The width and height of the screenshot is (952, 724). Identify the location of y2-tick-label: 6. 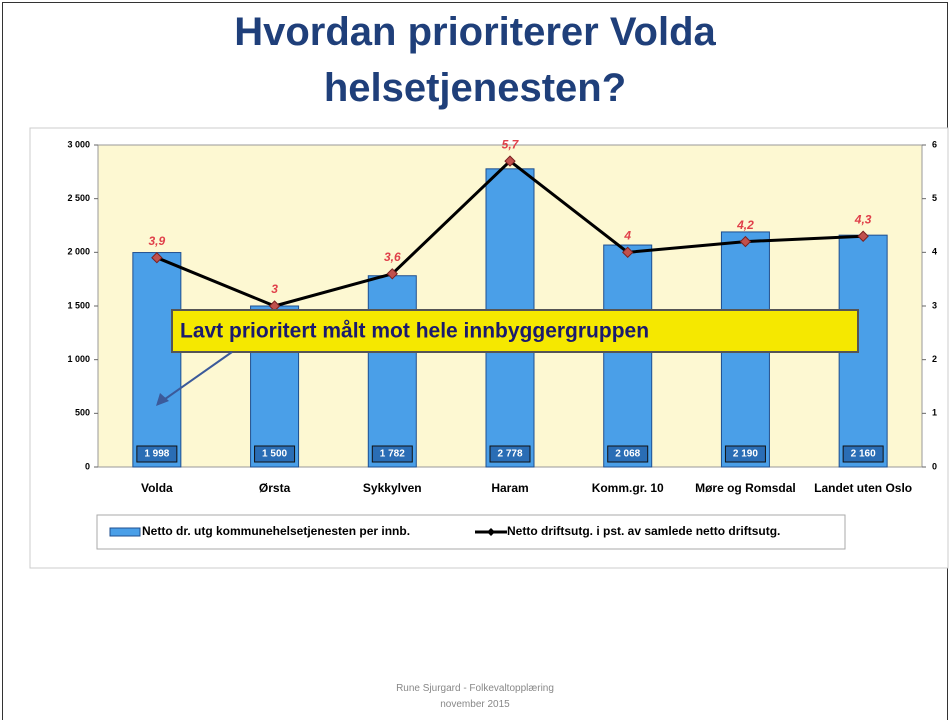
(934, 144).